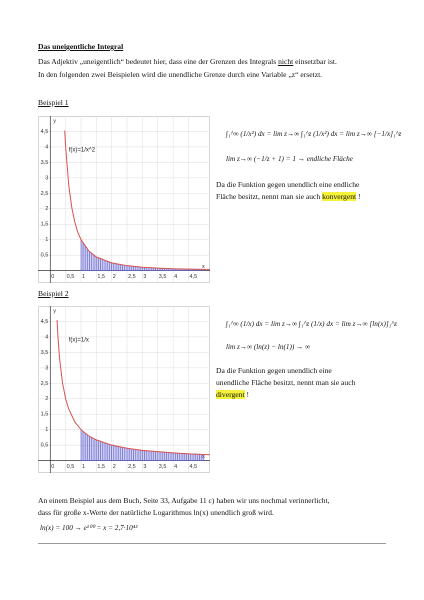 Image resolution: width=424 pixels, height=600 pixels. I want to click on text: nicht, so click(286, 61).